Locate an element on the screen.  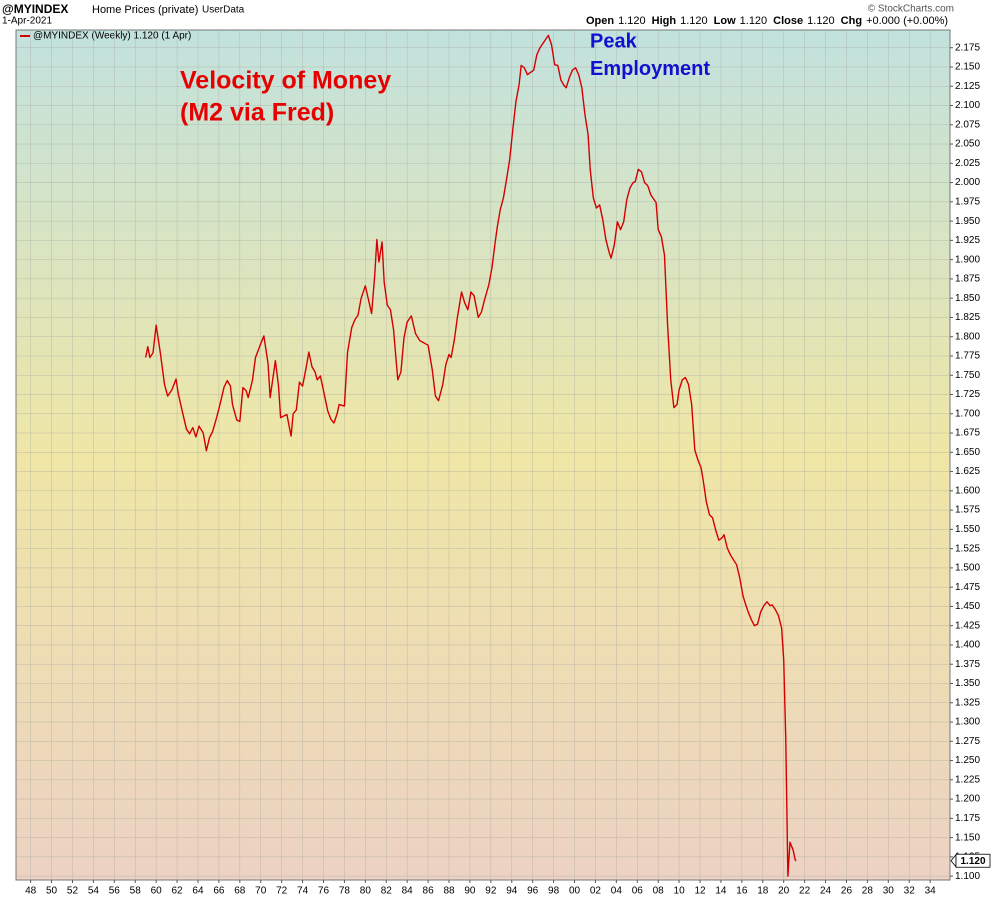
x-tick-label: 00 is located at coordinates (575, 891).